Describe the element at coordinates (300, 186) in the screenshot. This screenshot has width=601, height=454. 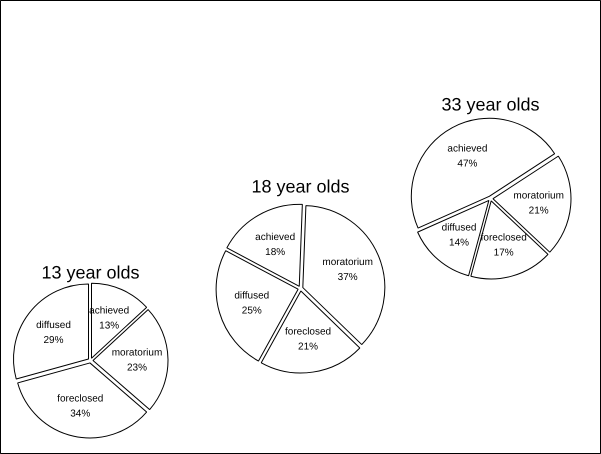
I see `chart-title: 18 year olds` at that location.